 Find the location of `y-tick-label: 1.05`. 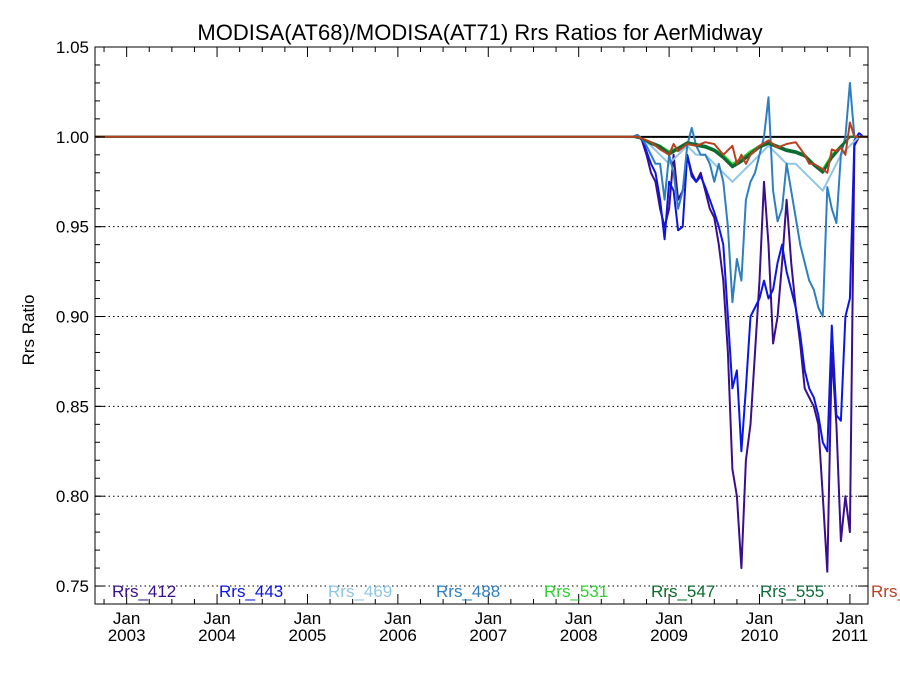

y-tick-label: 1.05 is located at coordinates (72, 47).